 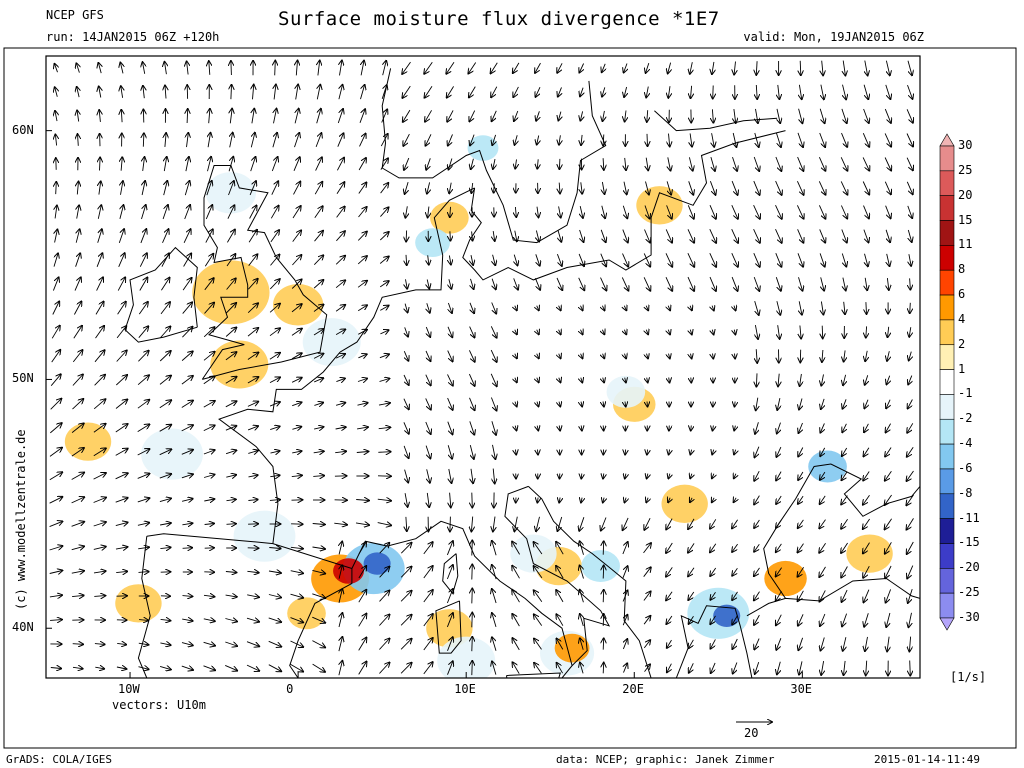 I want to click on coastline, so click(x=448, y=627).